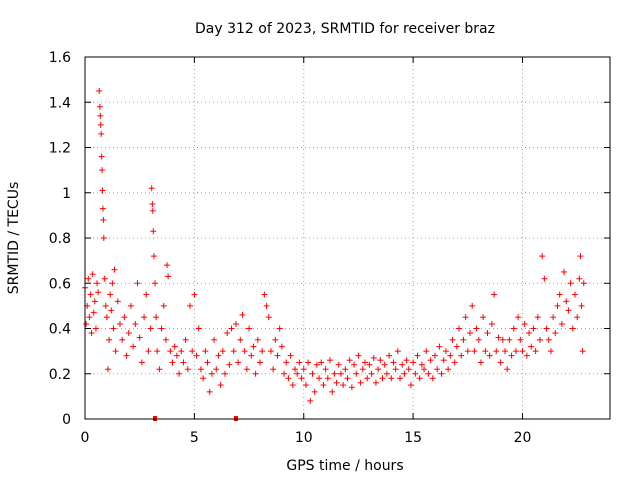  What do you see at coordinates (523, 438) in the screenshot?
I see `x-tick-label: 20` at bounding box center [523, 438].